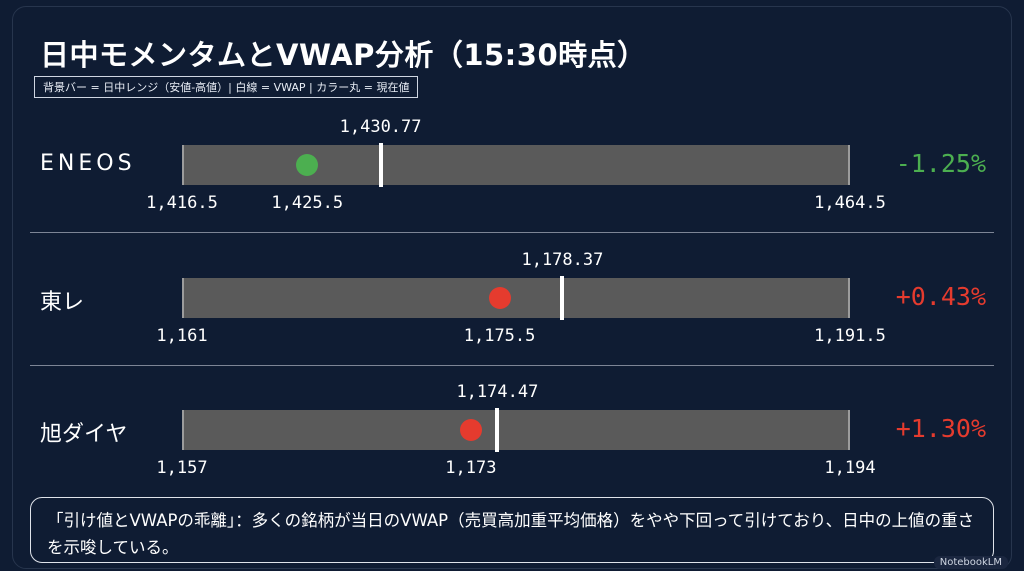  What do you see at coordinates (940, 428) in the screenshot?
I see `change-percent: +1.30%` at bounding box center [940, 428].